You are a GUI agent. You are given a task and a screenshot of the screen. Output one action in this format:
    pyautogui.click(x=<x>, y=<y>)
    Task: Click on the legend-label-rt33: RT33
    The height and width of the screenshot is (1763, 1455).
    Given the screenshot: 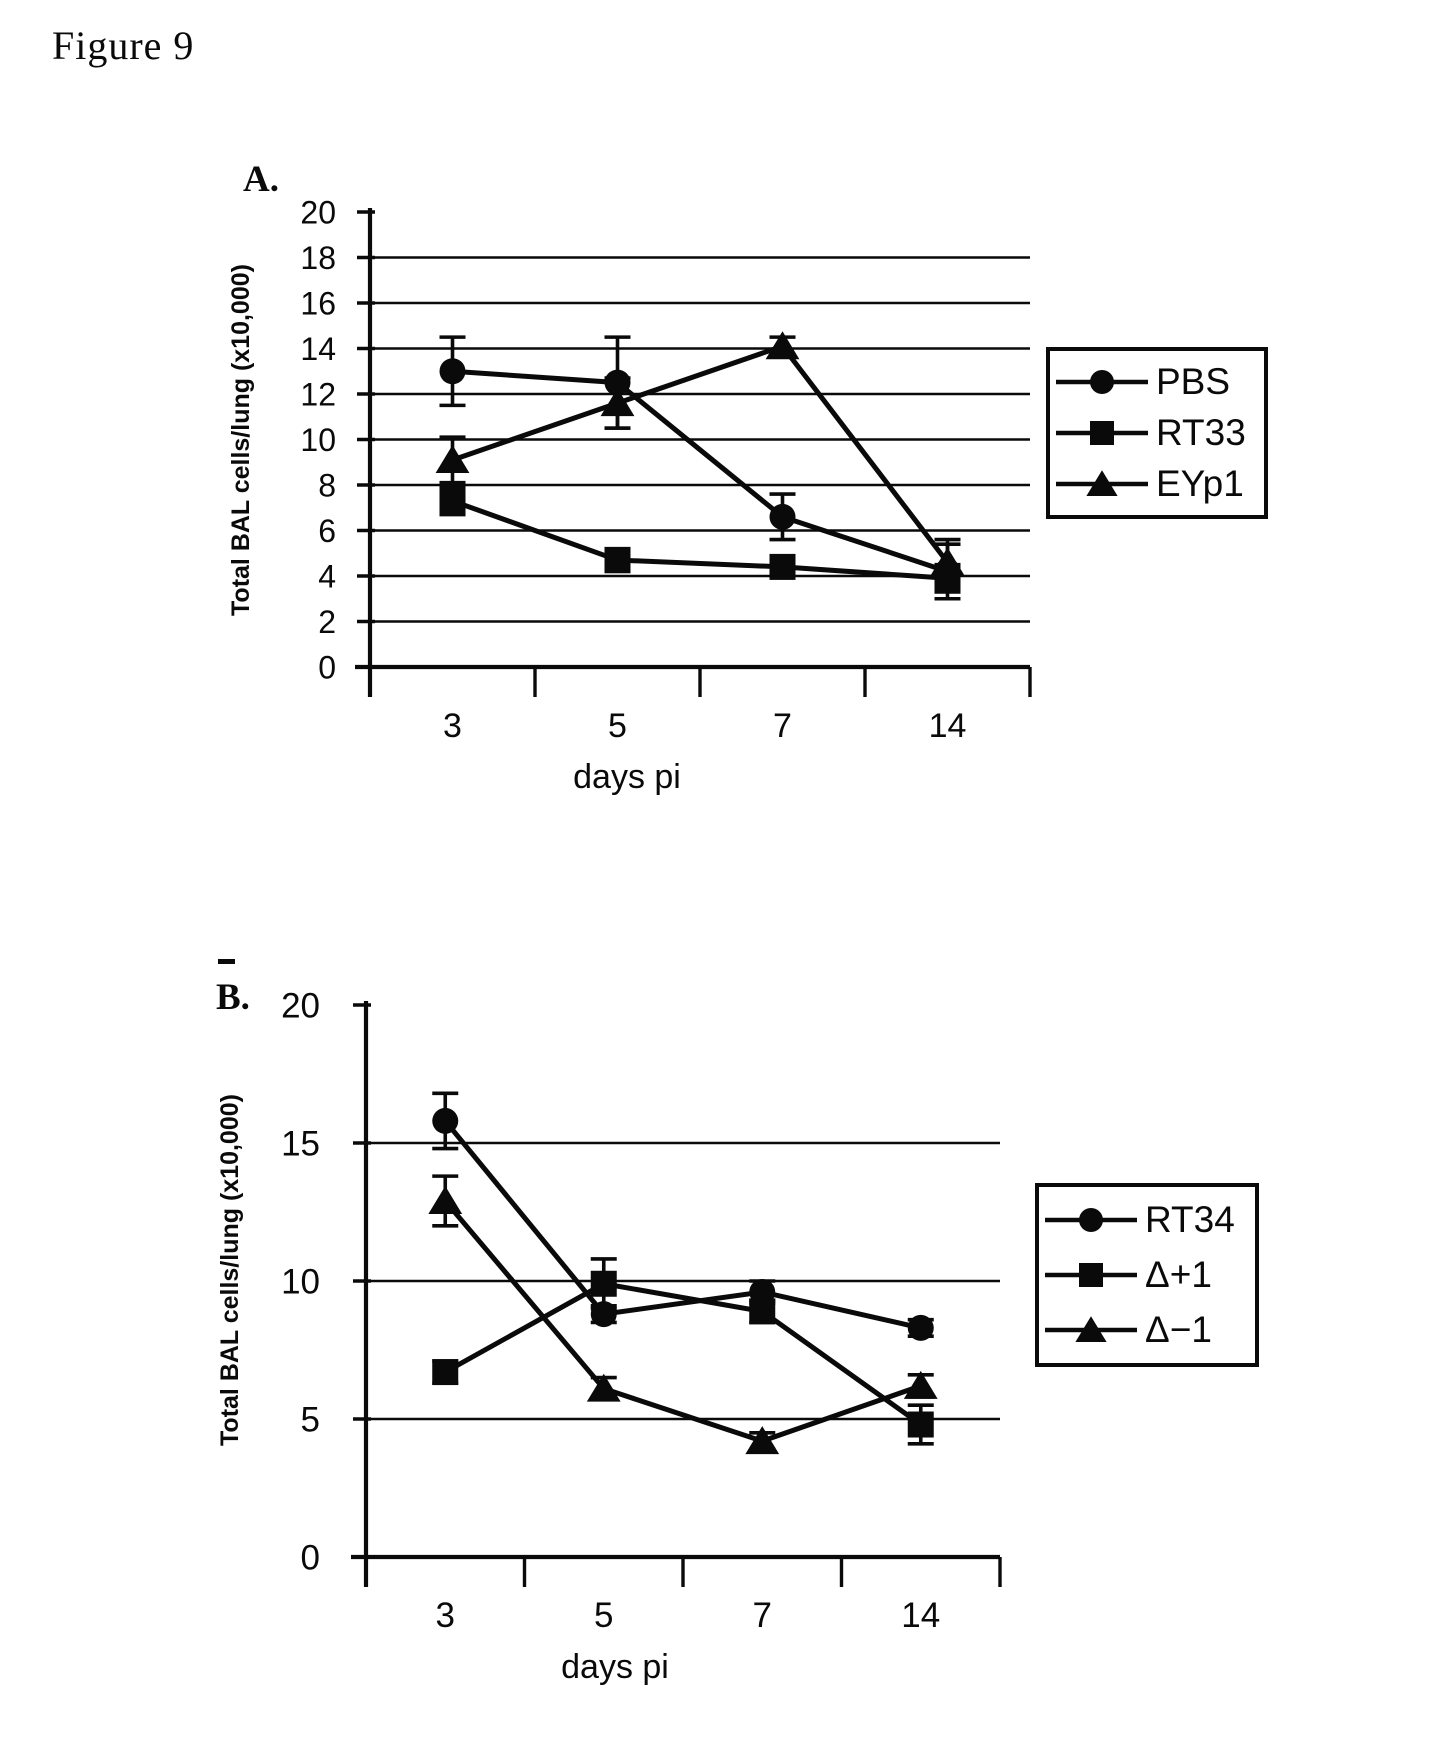 What is the action you would take?
    pyautogui.click(x=1201, y=432)
    